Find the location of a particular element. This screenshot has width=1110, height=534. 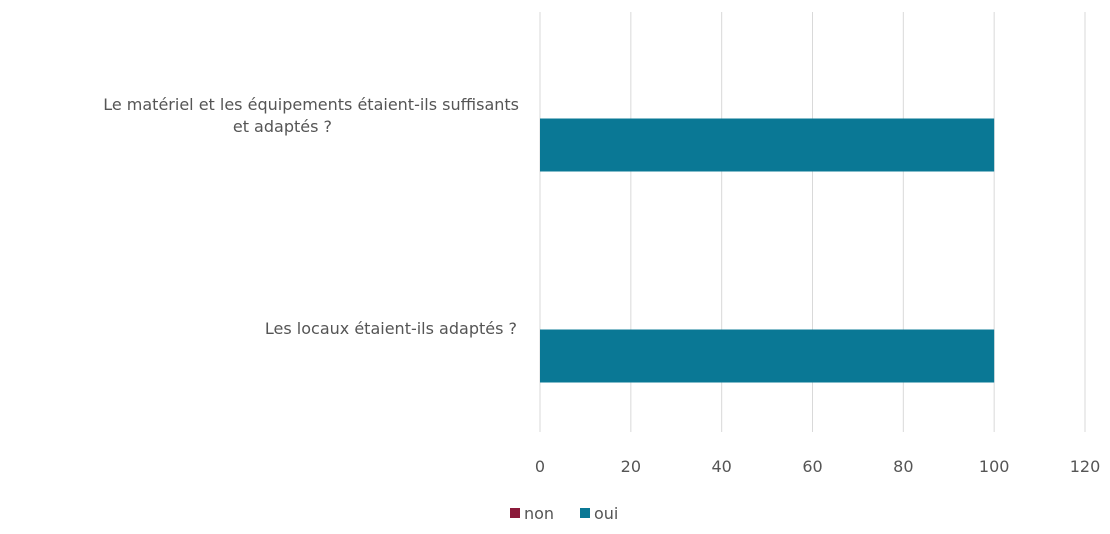

legend-label-oui: oui is located at coordinates (606, 513).